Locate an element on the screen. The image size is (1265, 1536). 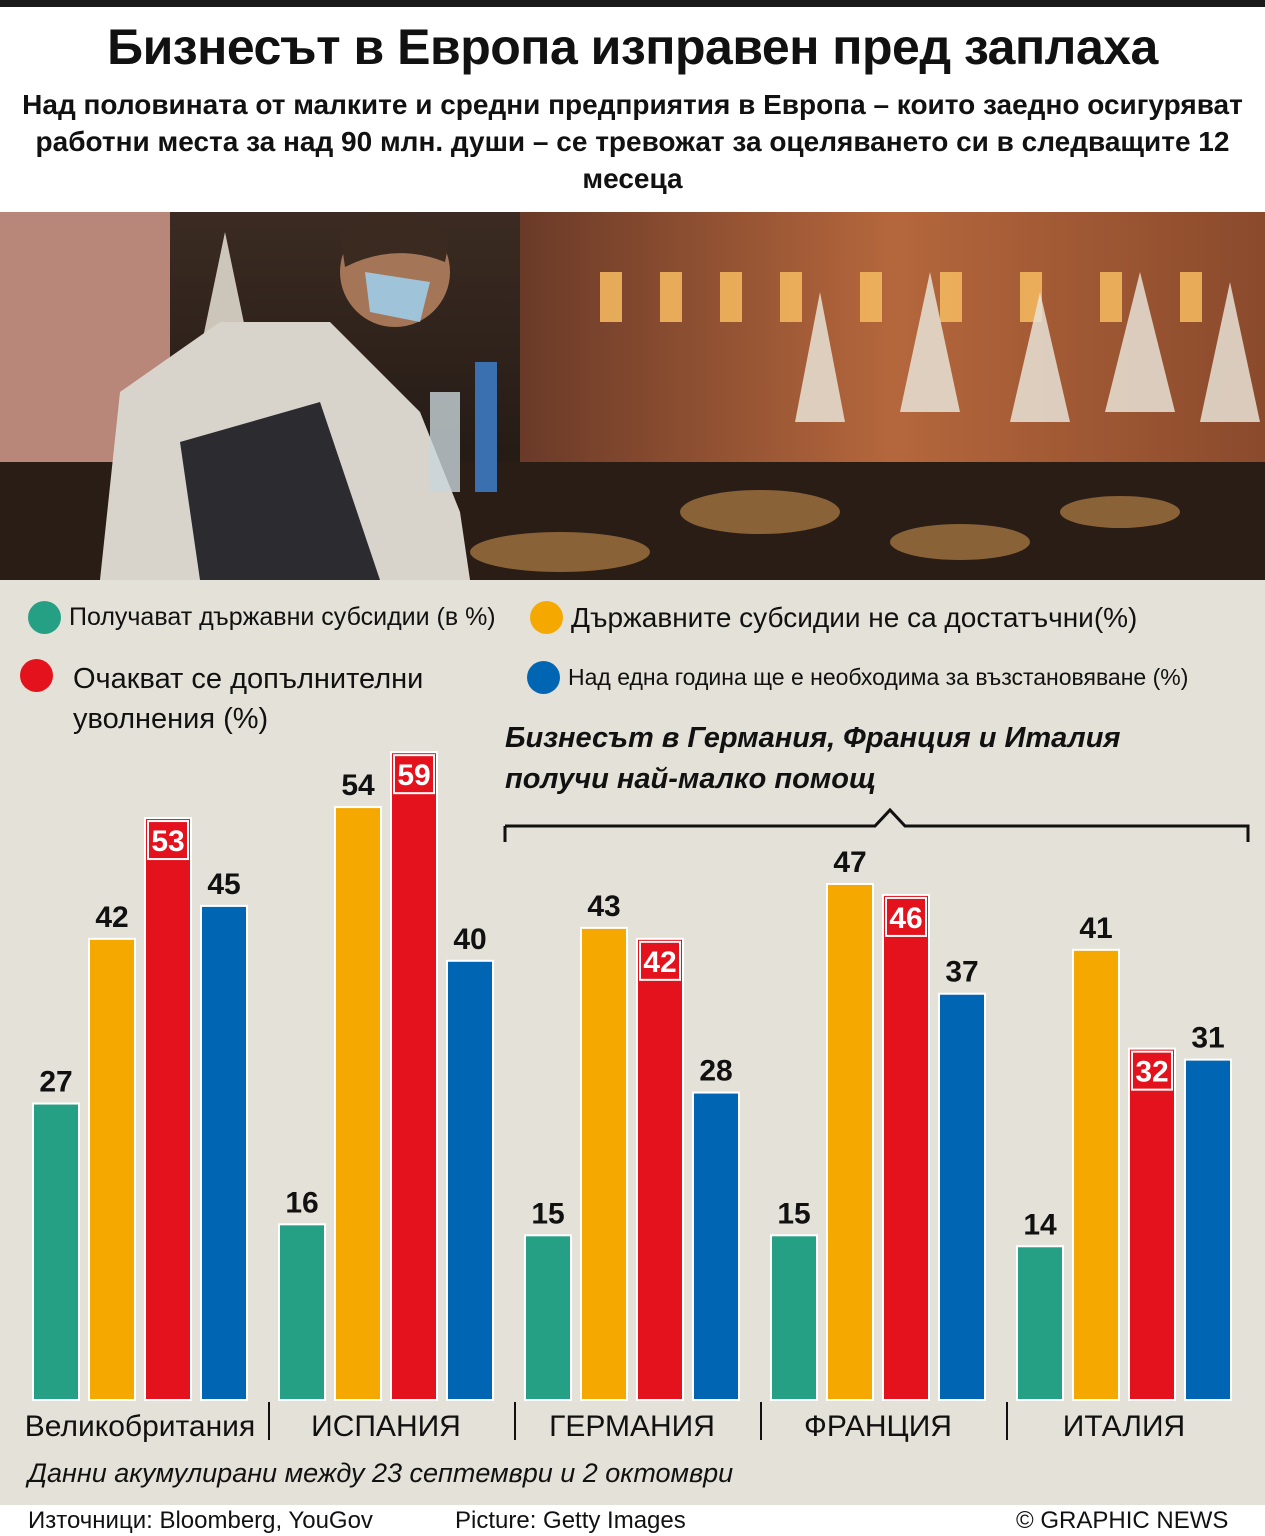
legend-label: Получават държавни субсидии (в %) is located at coordinates (282, 617).